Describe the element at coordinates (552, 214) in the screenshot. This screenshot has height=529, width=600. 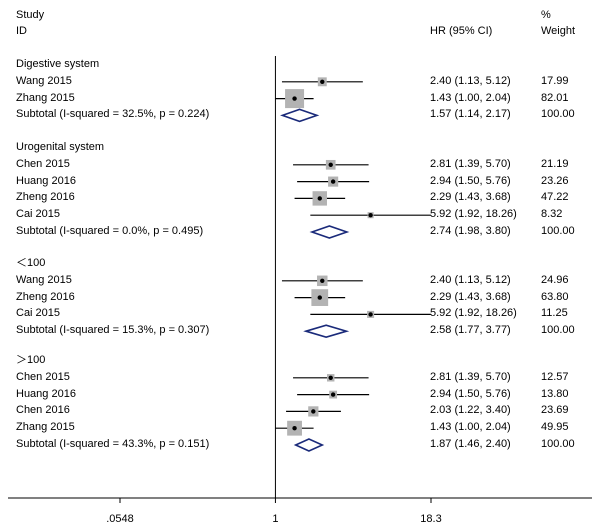
I see `study-weight: 8.32` at that location.